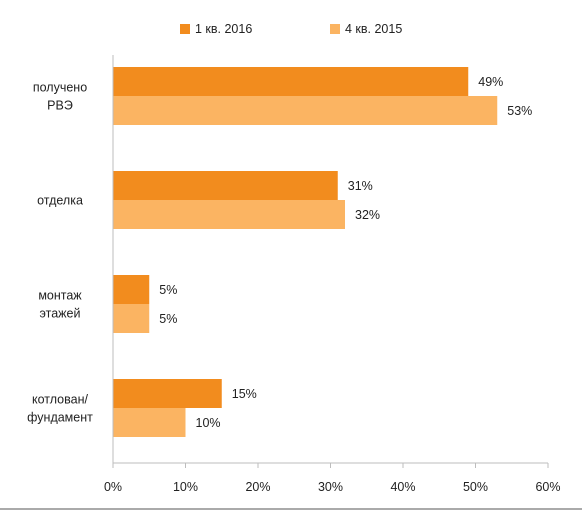  I want to click on data-label-series-1-cat-3: 5%, so click(168, 290).